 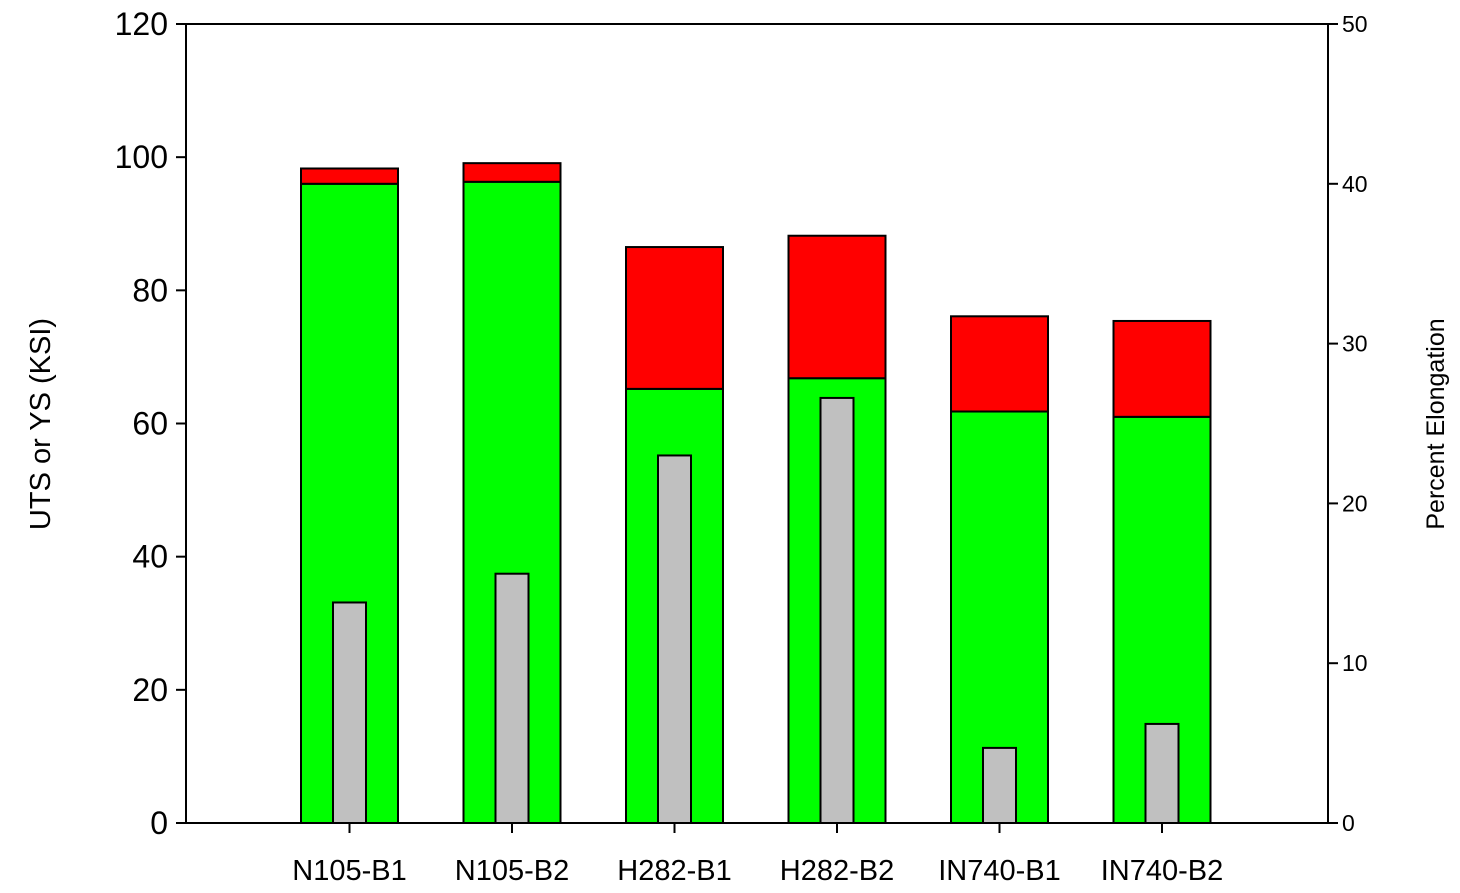 What do you see at coordinates (41, 424) in the screenshot?
I see `y-axis-title: UTS or YS (KSI)` at bounding box center [41, 424].